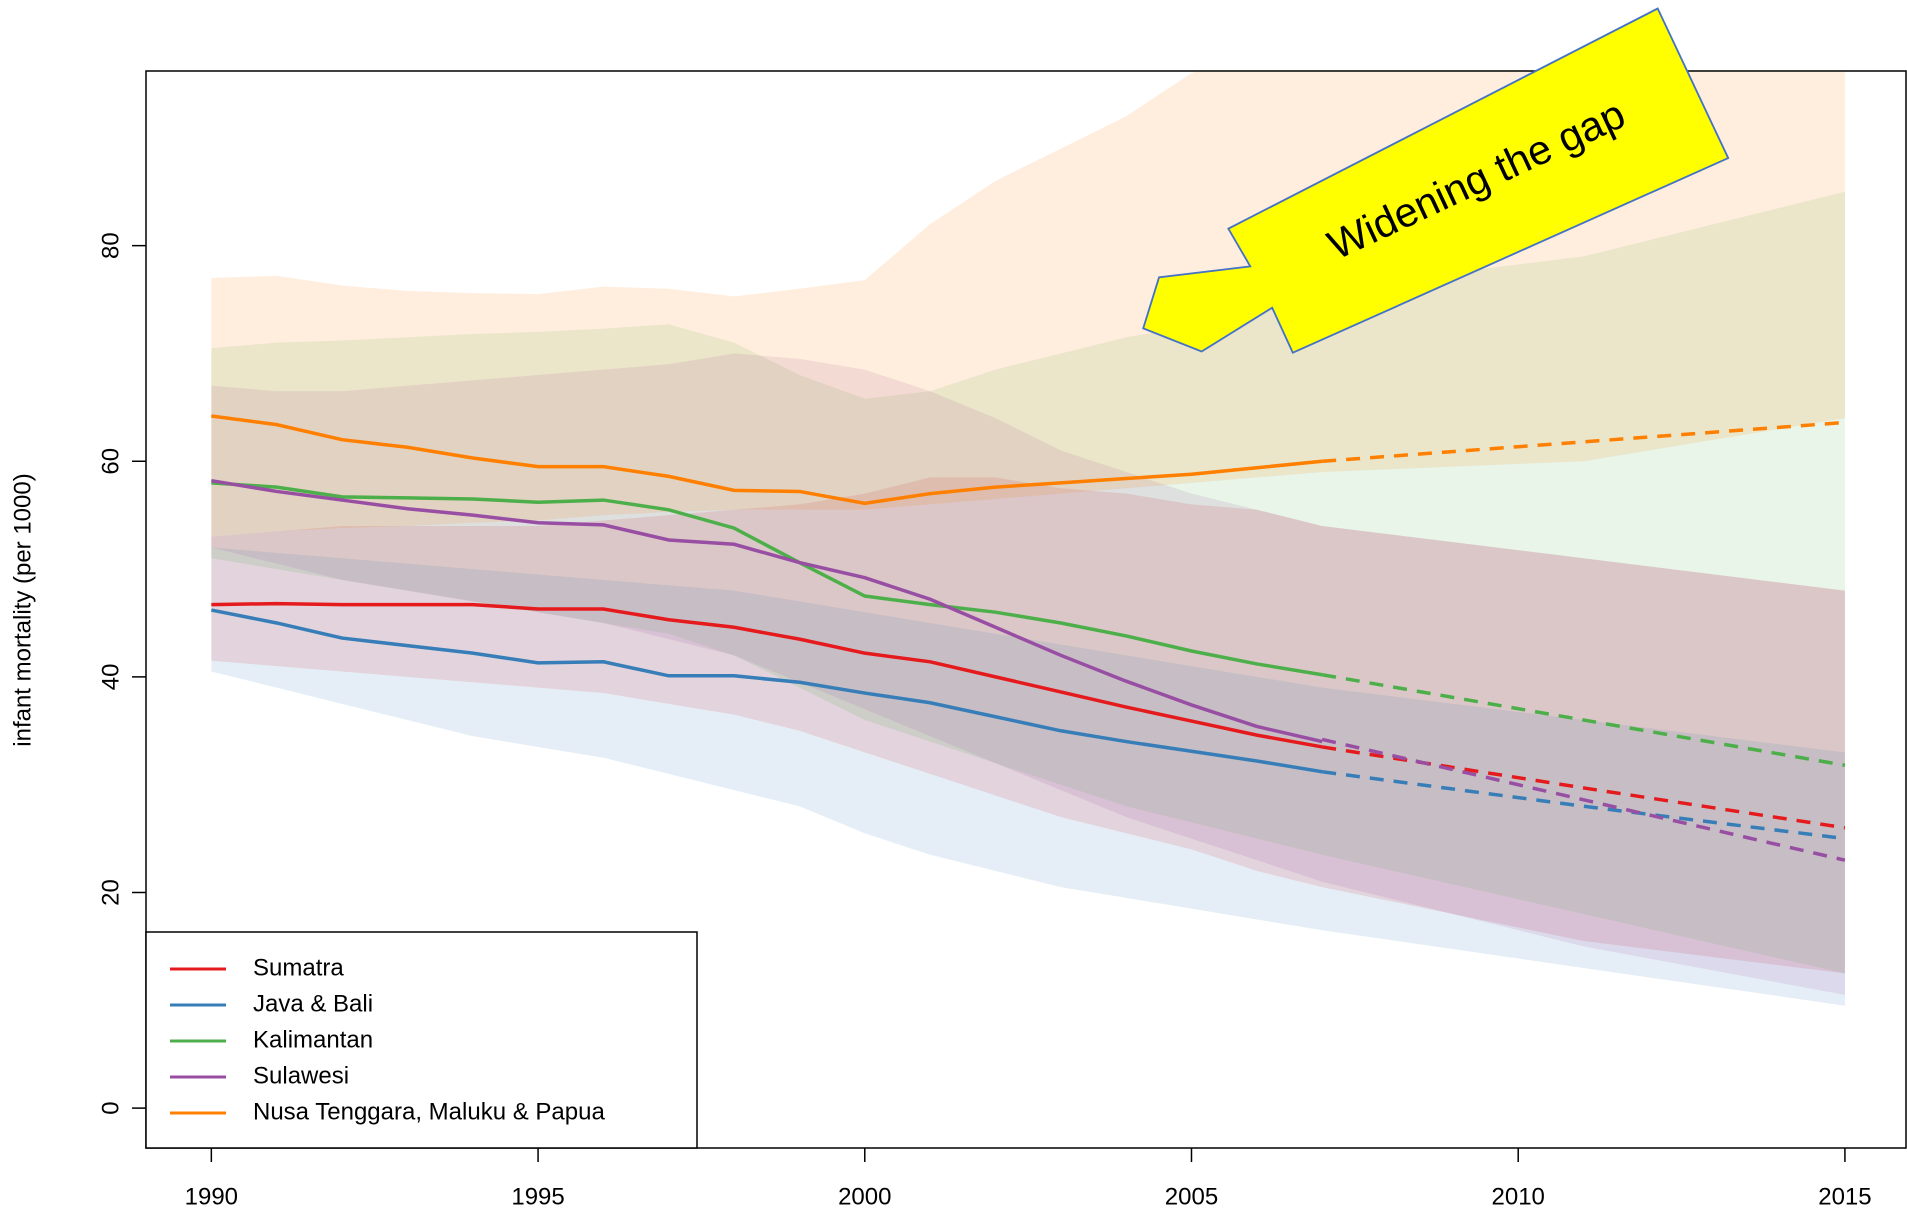 Image resolution: width=1907 pixels, height=1220 pixels. I want to click on x-tick-label: 2010, so click(1518, 1196).